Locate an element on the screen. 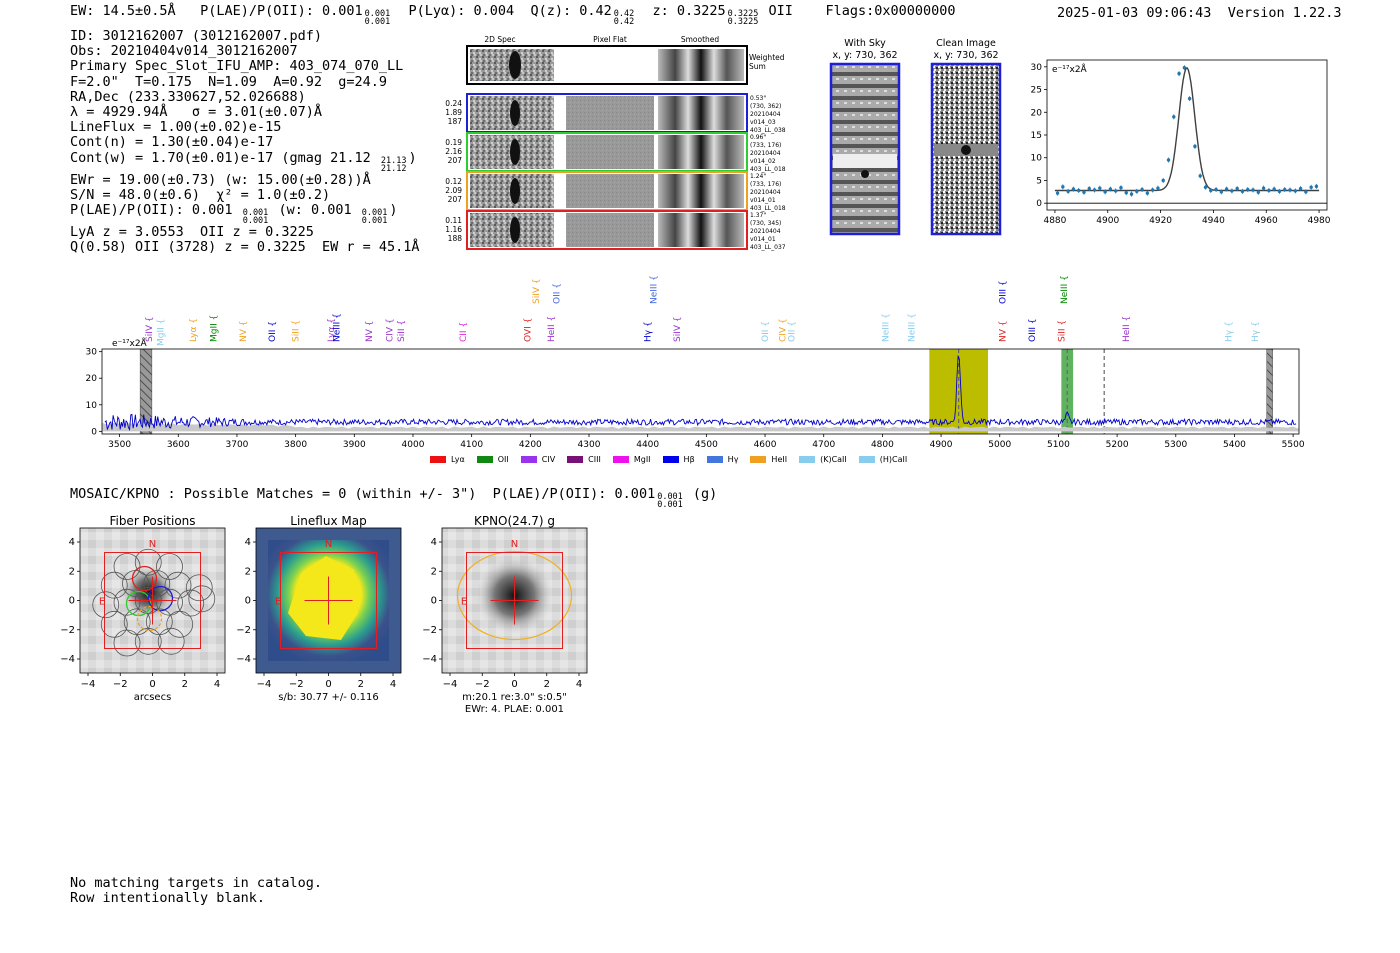 This screenshot has height=953, width=1400. ew-value: EW: 14.5±0.5Å is located at coordinates (123, 11).